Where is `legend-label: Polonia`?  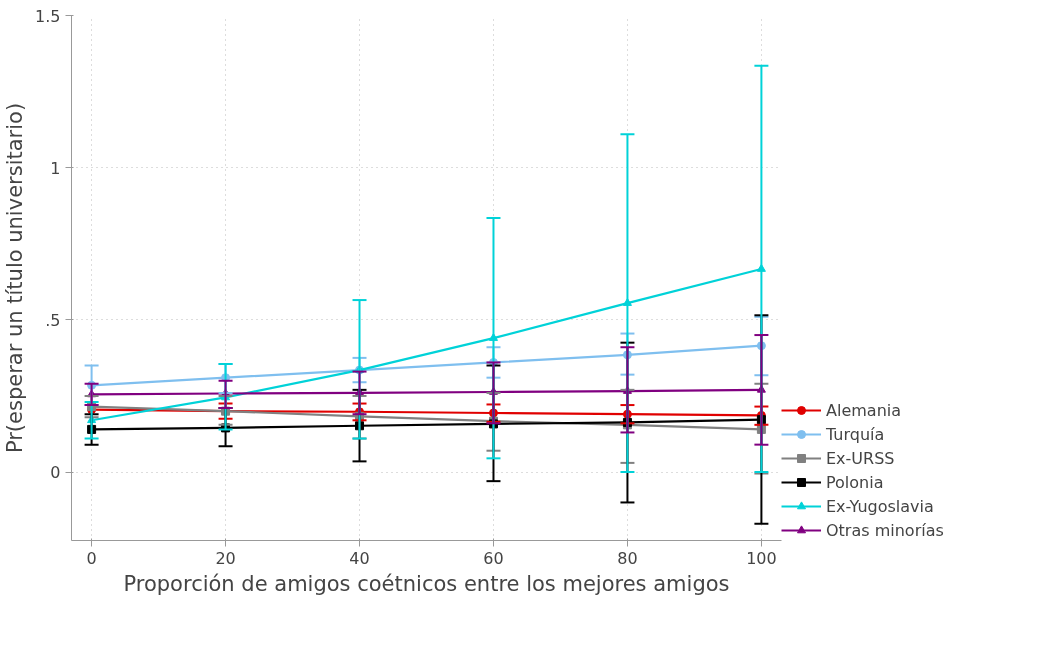 legend-label: Polonia is located at coordinates (855, 482).